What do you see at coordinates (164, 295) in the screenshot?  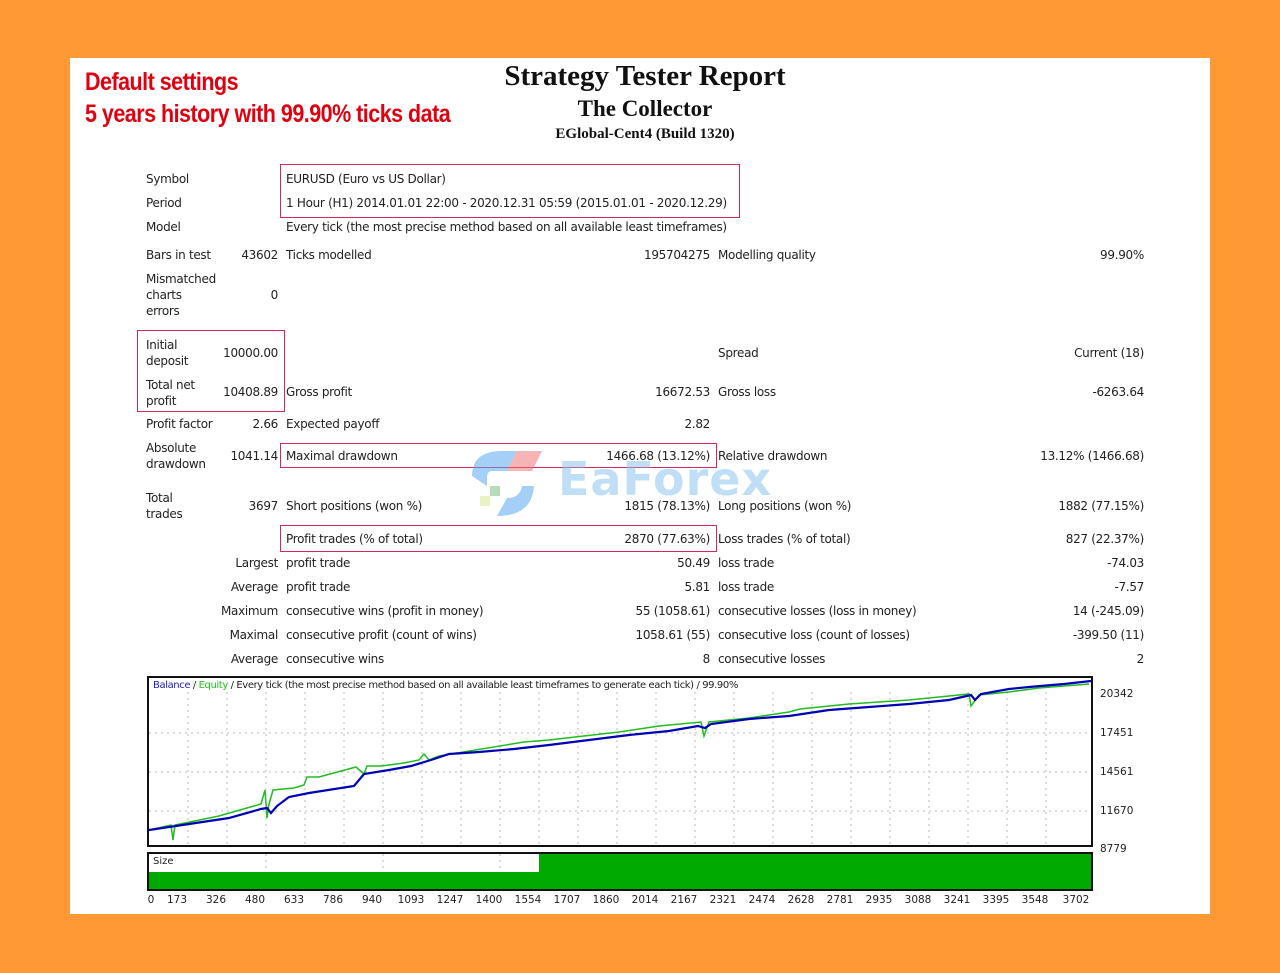 I see `mismatched-label-2: charts` at bounding box center [164, 295].